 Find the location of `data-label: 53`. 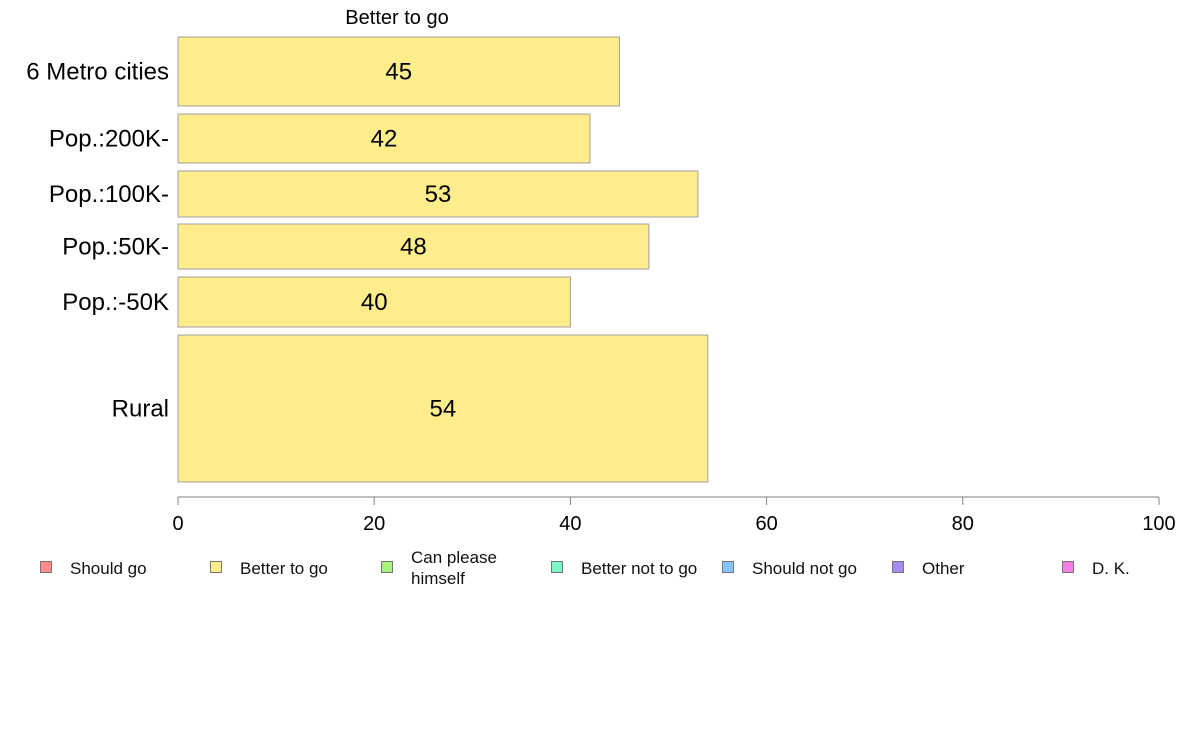

data-label: 53 is located at coordinates (438, 194).